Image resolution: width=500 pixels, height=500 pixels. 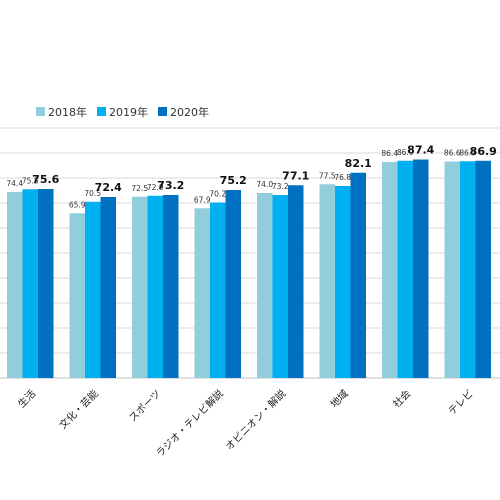 I want to click on bar-オピニオン・解説-2018年, so click(x=265, y=285).